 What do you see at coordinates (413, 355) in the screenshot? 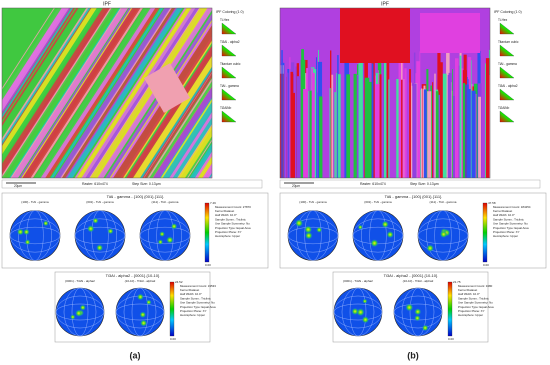
I see `panel-label: (b)` at bounding box center [413, 355].